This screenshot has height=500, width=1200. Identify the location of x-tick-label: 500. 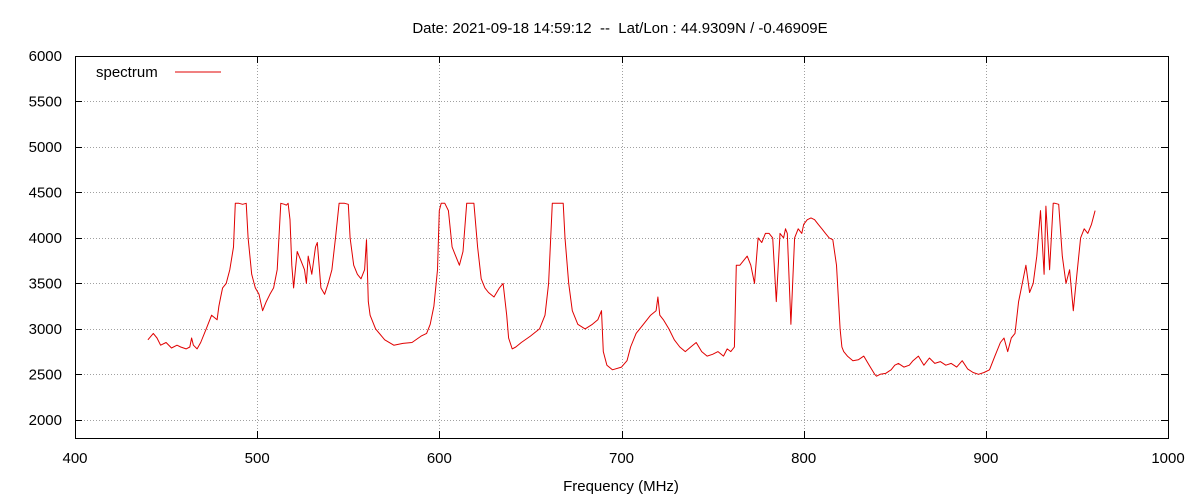
(257, 458).